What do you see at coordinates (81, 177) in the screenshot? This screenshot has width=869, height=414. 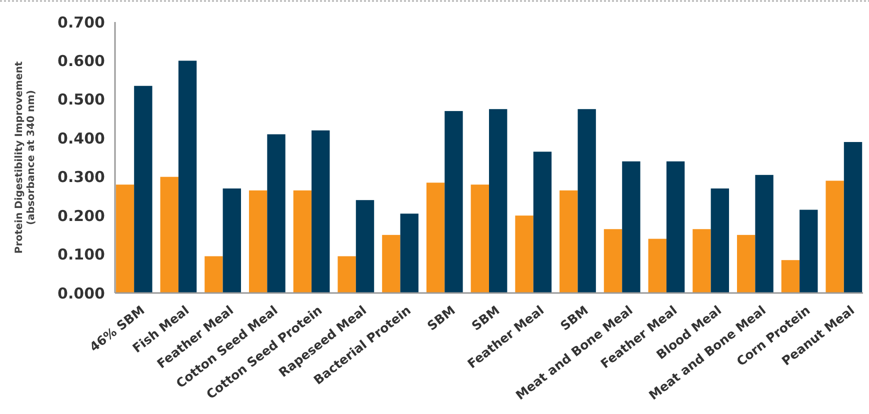 I see `y-tick-label: 0.300` at bounding box center [81, 177].